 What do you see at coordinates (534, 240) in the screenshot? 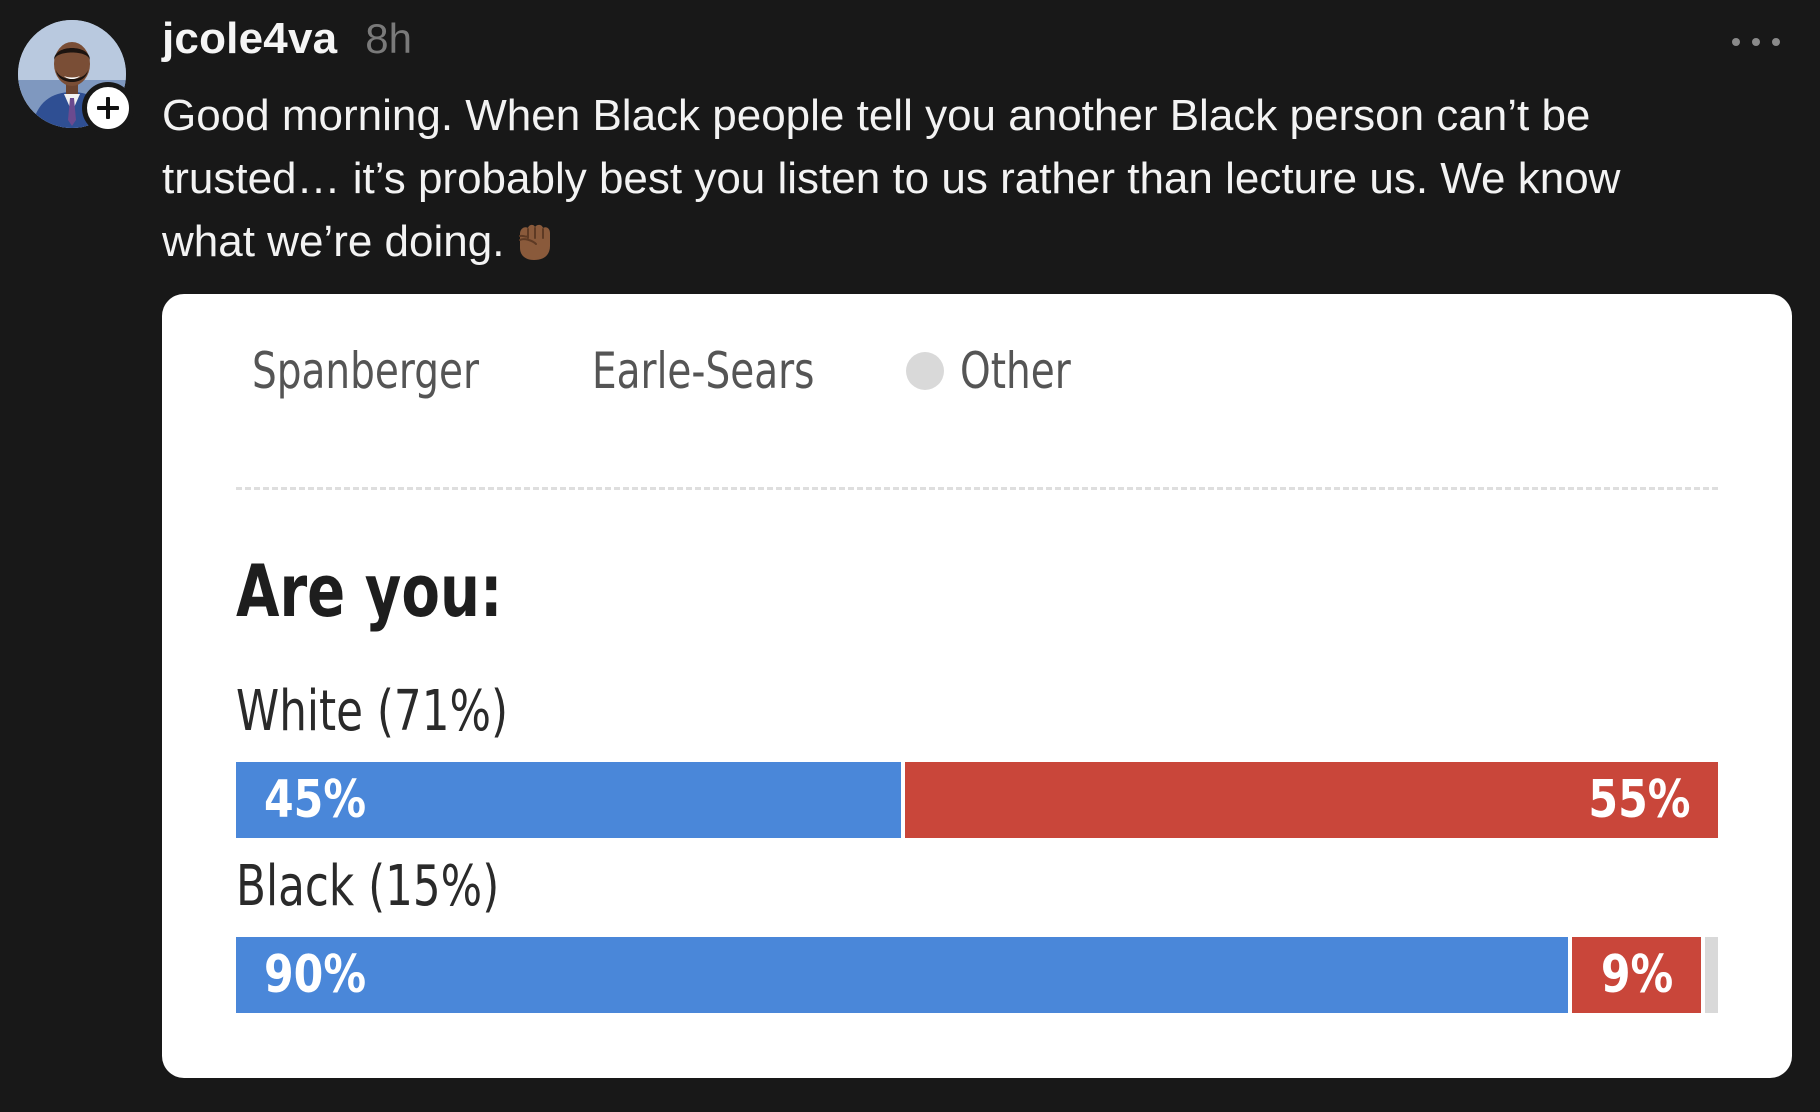
I see `raised-fist-icon` at bounding box center [534, 240].